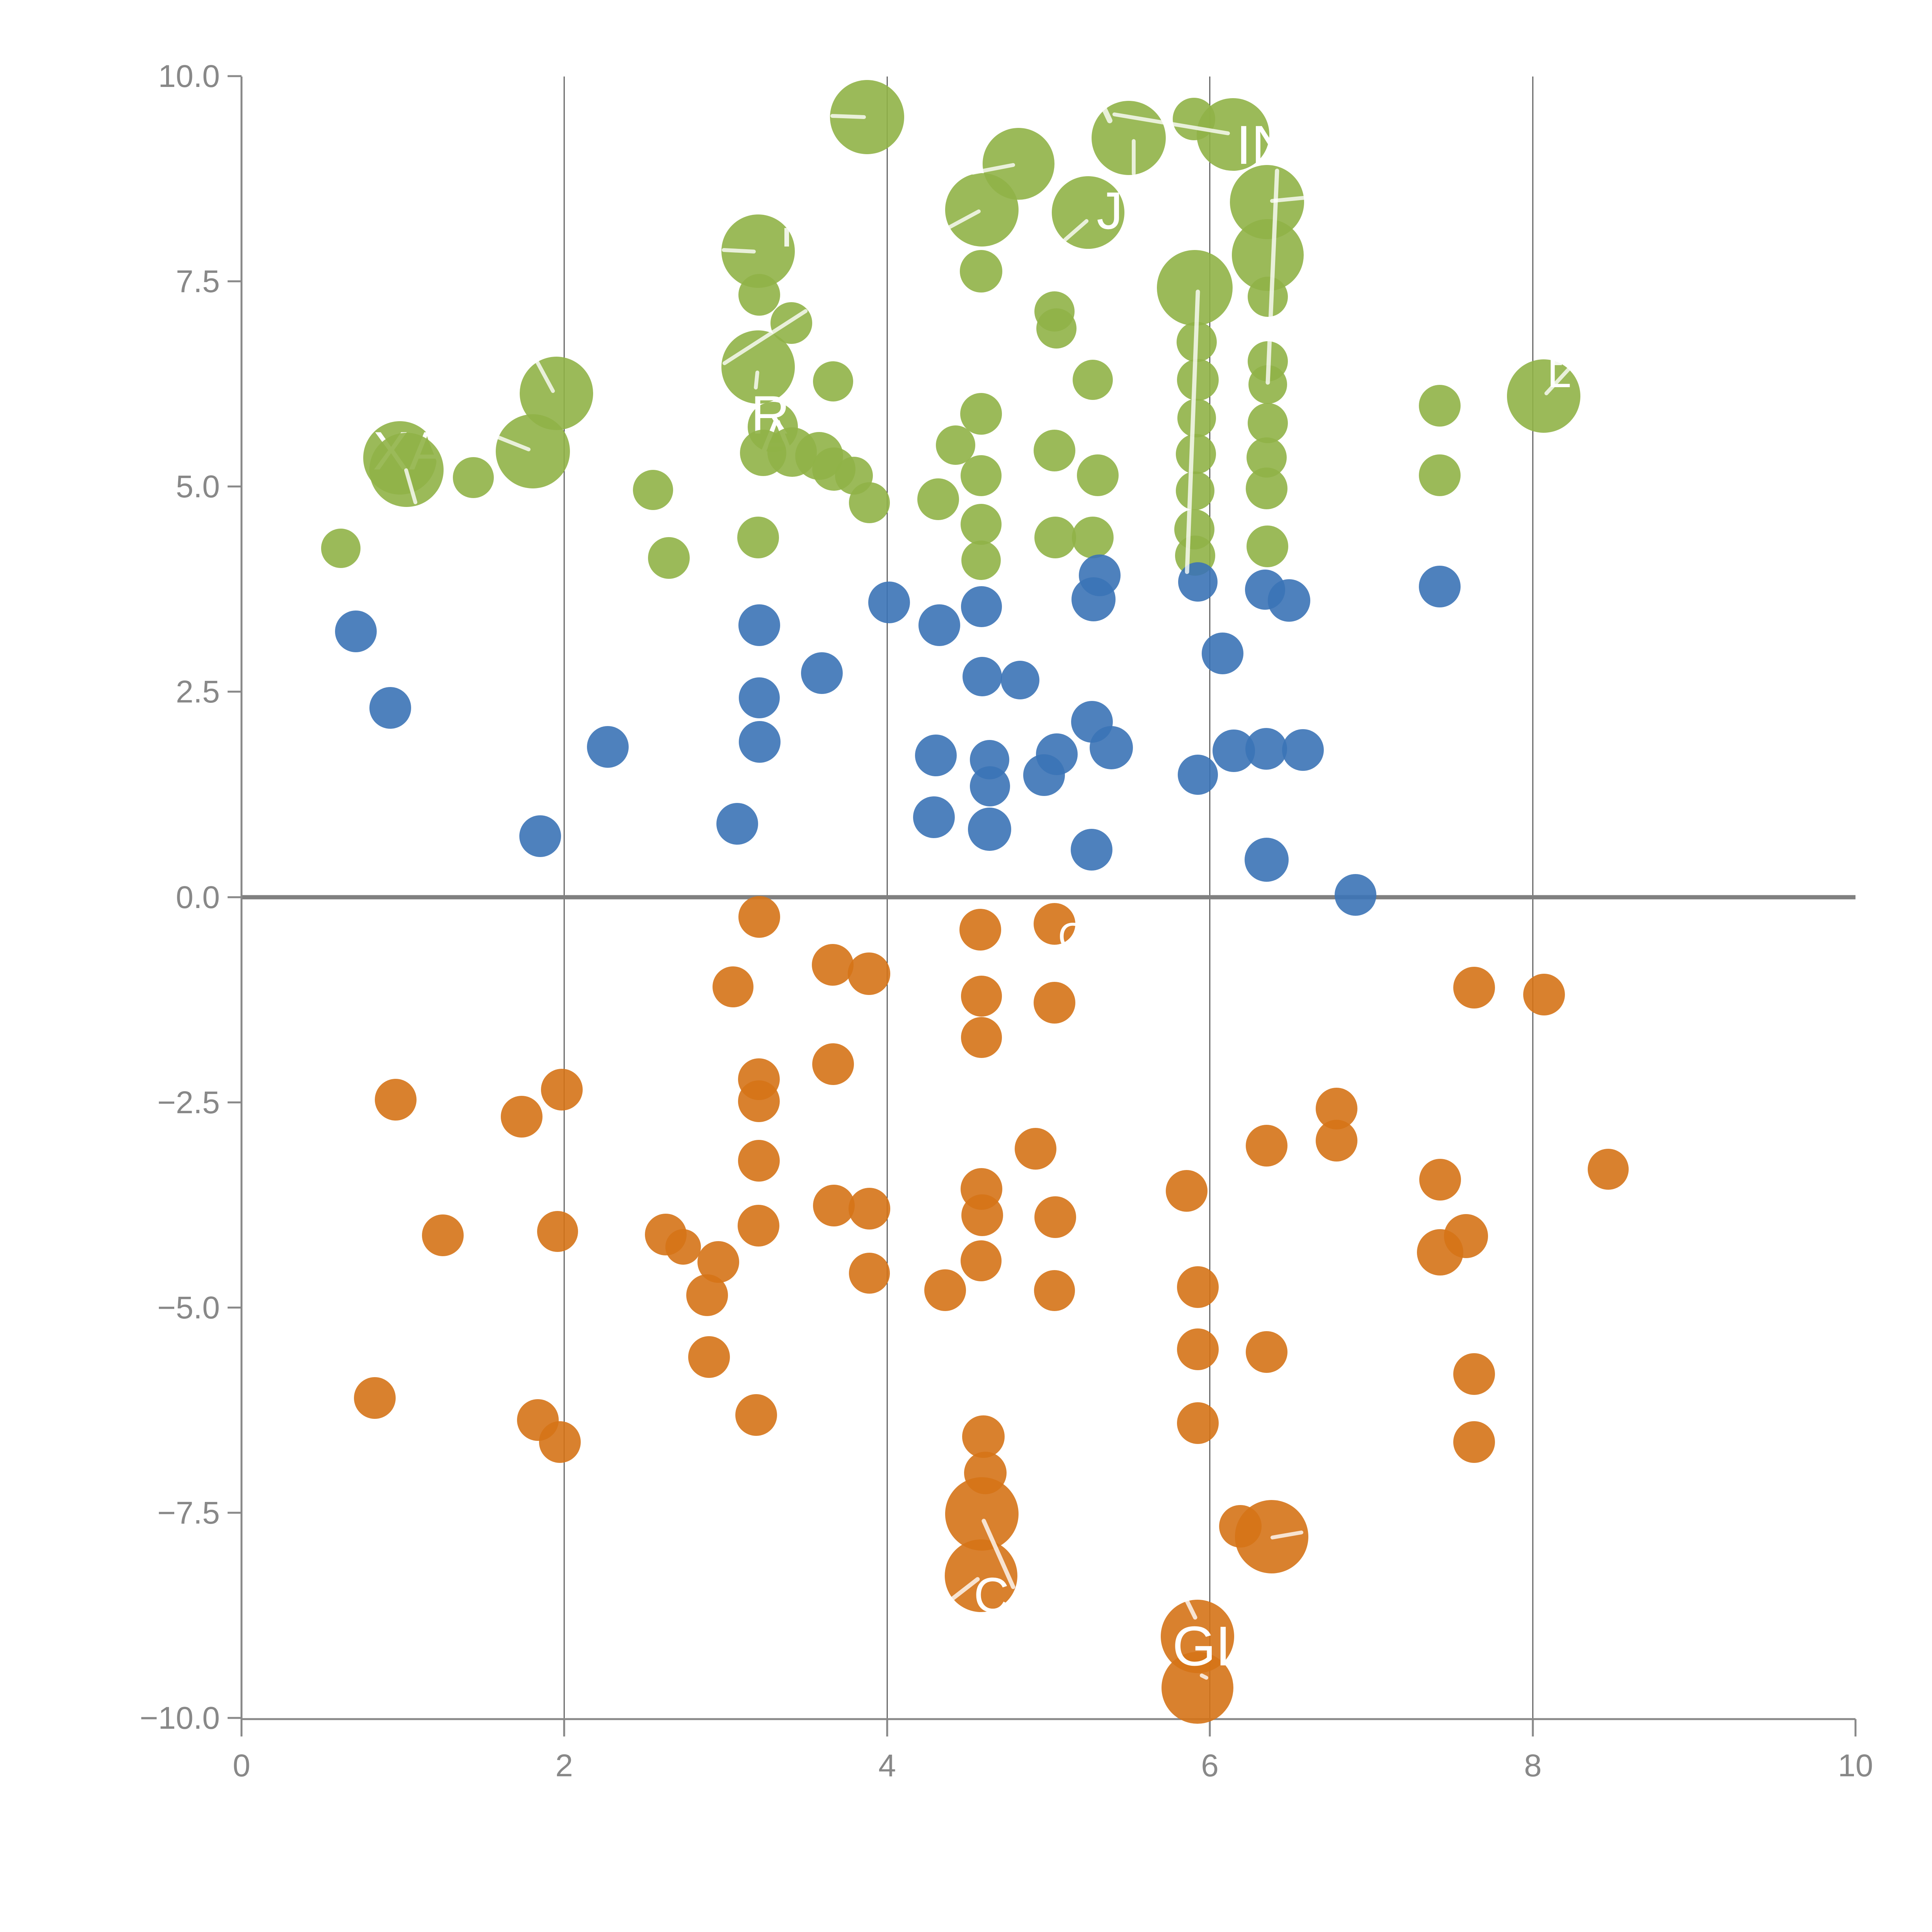 Image resolution: width=1932 pixels, height=1932 pixels. What do you see at coordinates (189, 1513) in the screenshot?
I see `svg-text: −7.5` at bounding box center [189, 1513].